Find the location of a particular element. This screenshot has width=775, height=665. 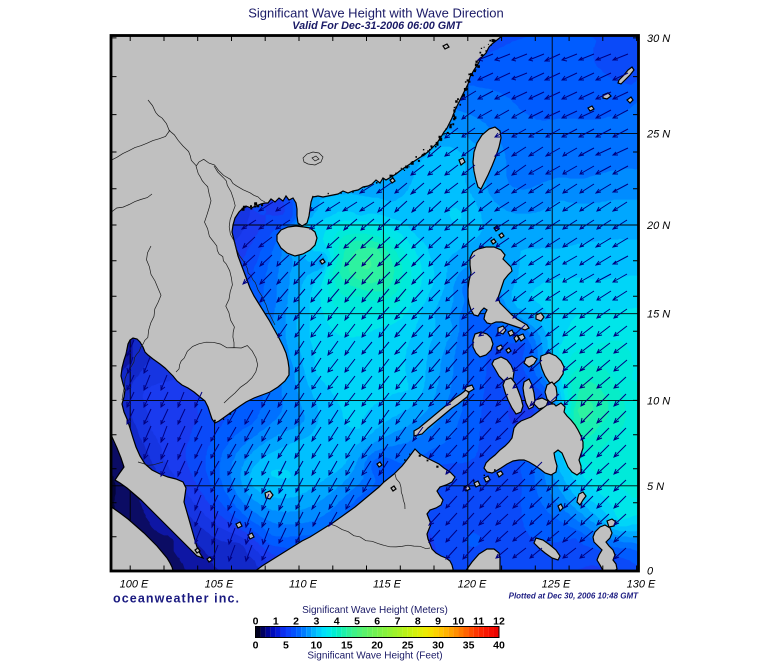

svg-text: 10 N is located at coordinates (658, 401).